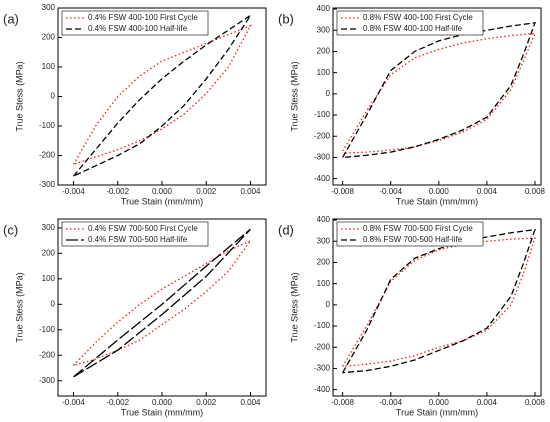  What do you see at coordinates (286, 18) in the screenshot?
I see `panel-label: (b)` at bounding box center [286, 18].